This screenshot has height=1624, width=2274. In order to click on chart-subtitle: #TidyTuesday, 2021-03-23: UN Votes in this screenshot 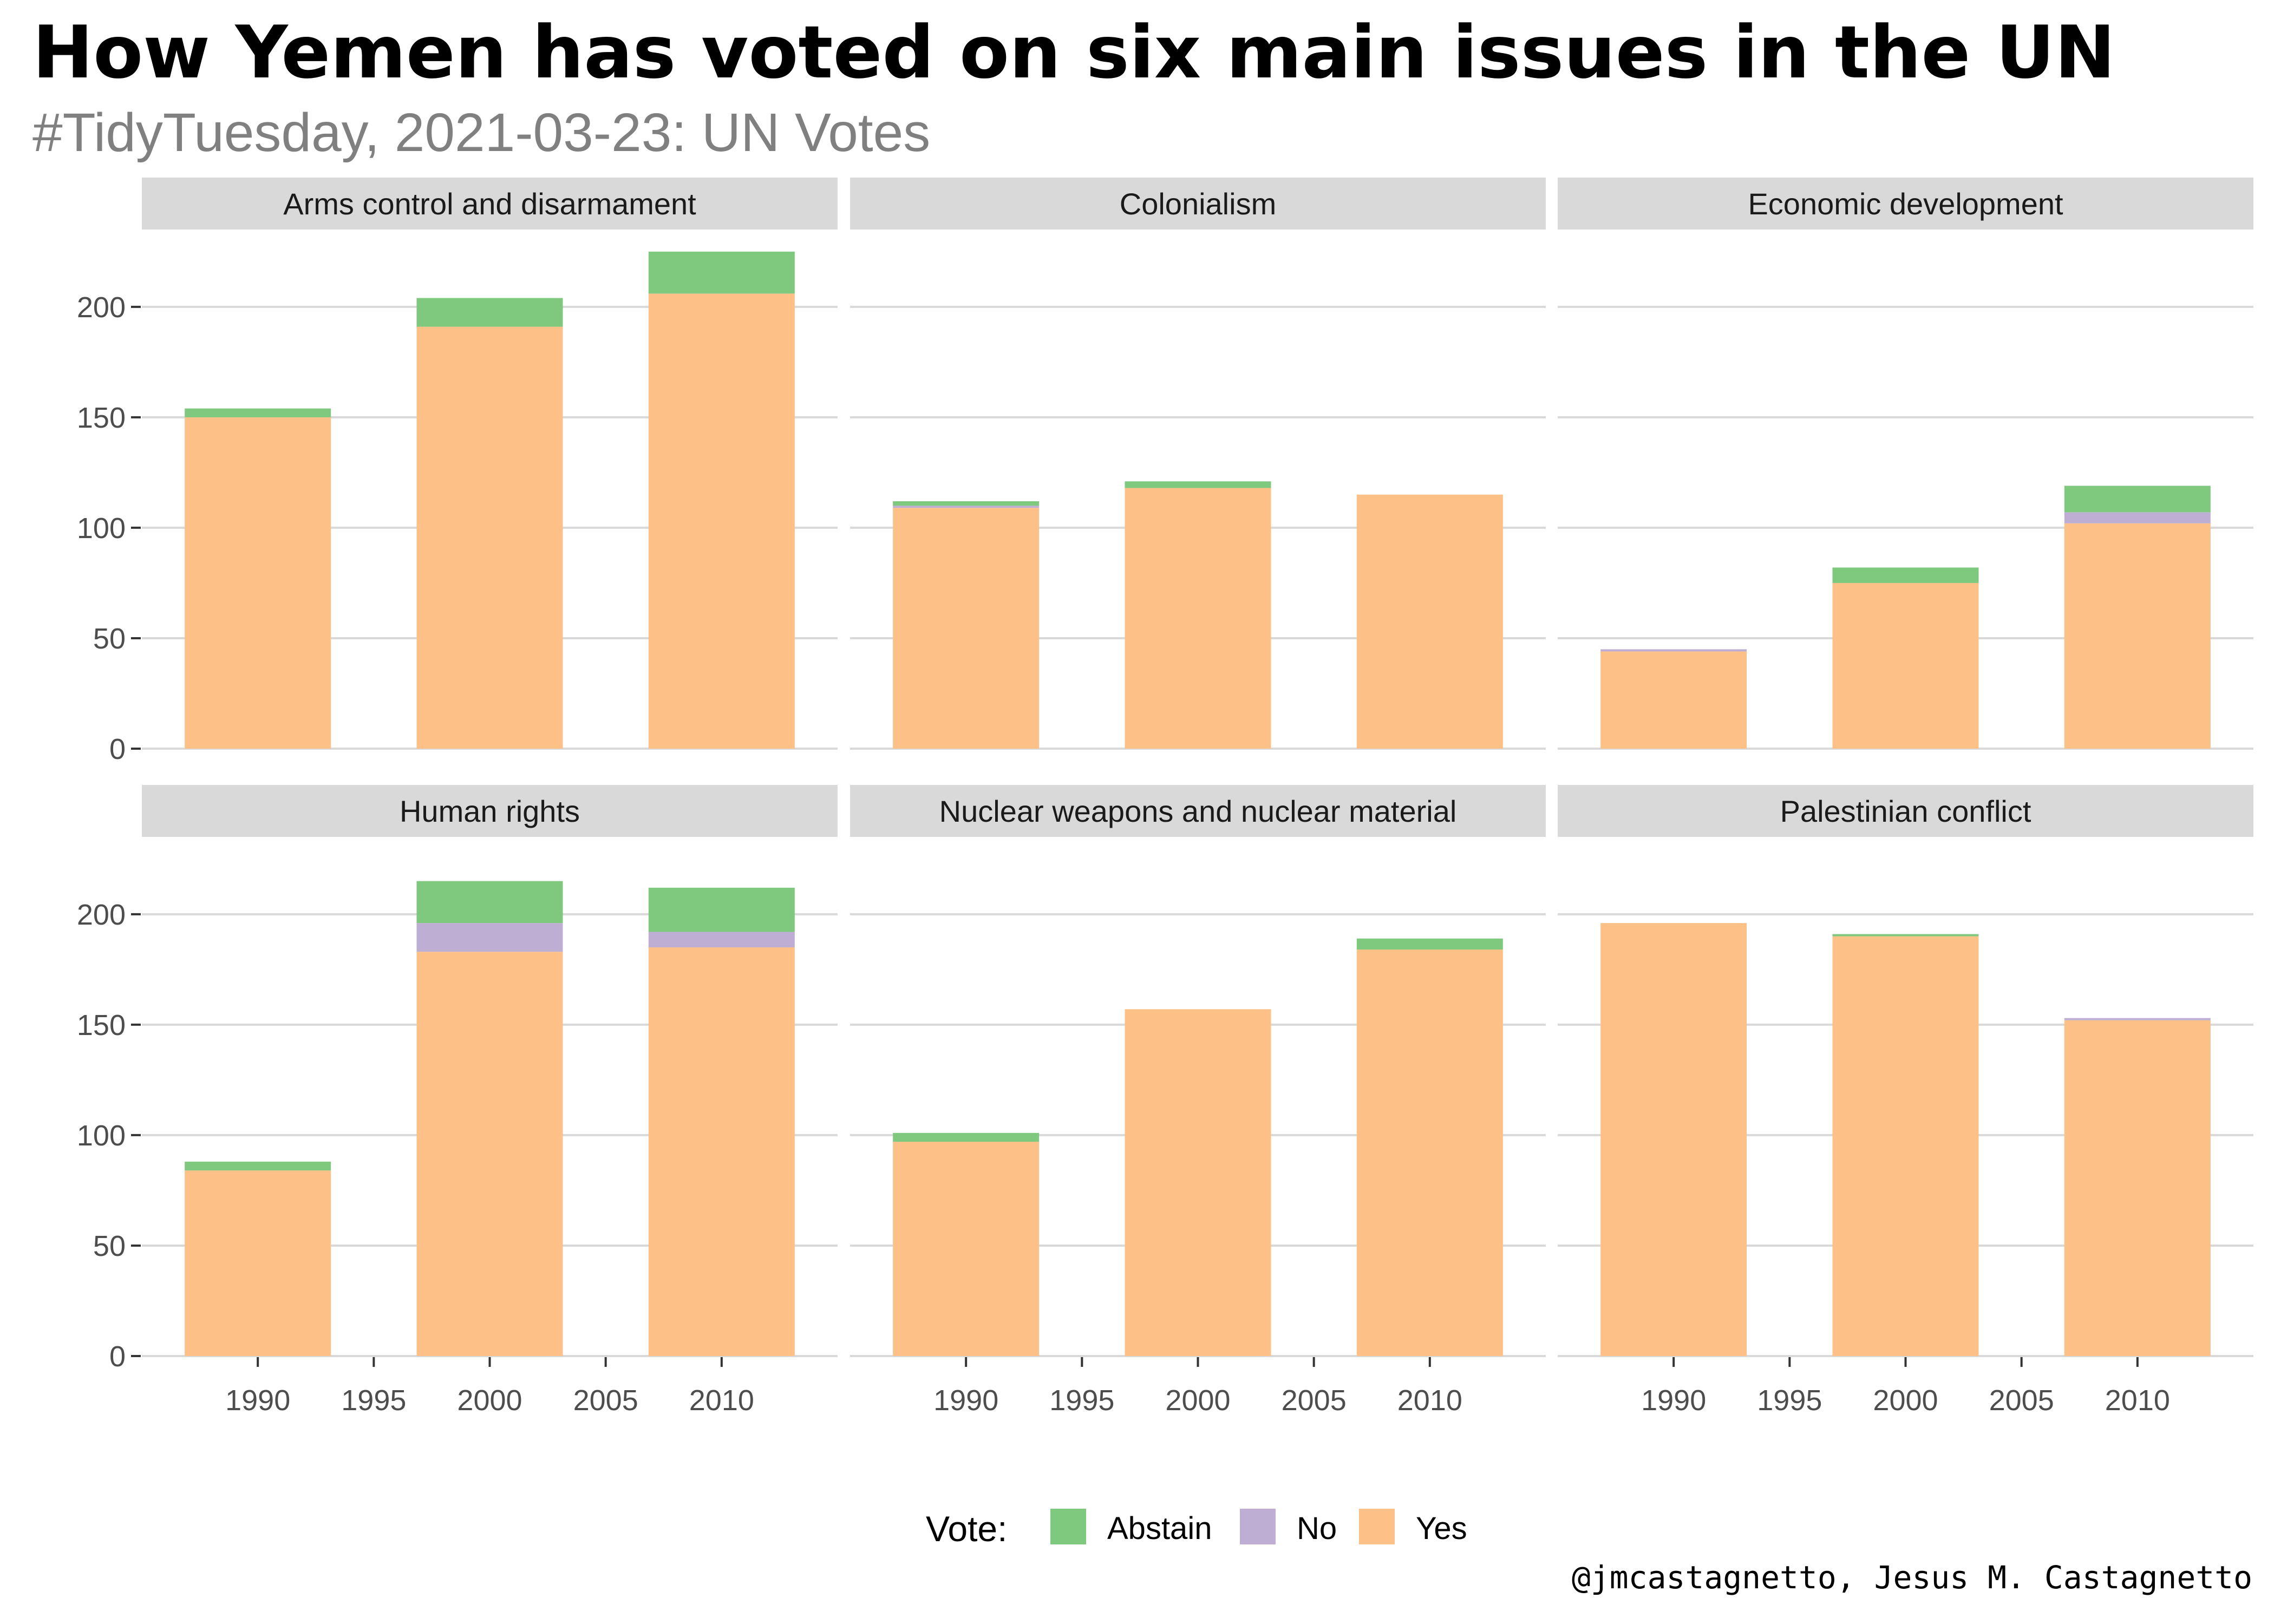, I will do `click(482, 132)`.